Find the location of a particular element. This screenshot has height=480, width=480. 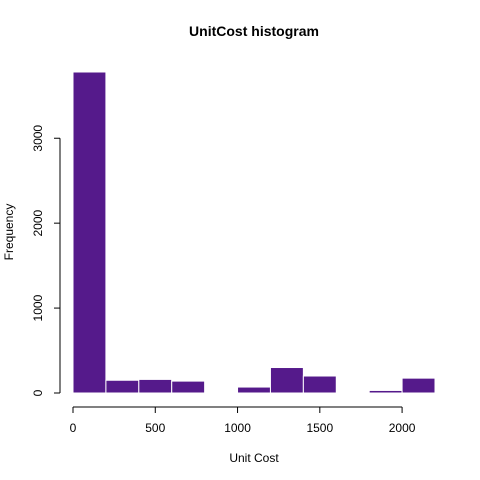

chart-title: UnitCost histogram is located at coordinates (254, 31).